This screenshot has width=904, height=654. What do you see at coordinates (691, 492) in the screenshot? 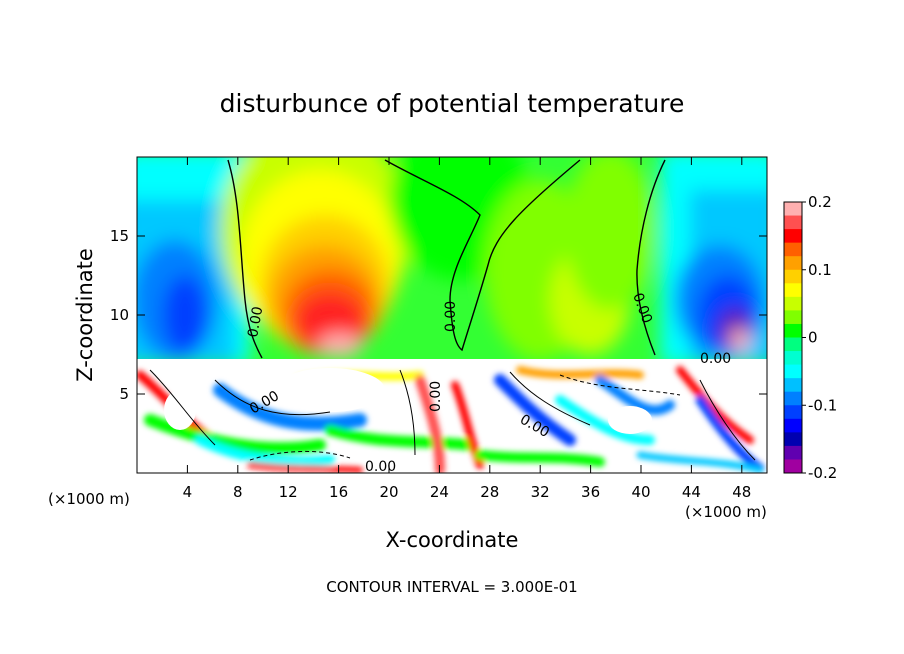
I see `x-tick-label: 44` at bounding box center [691, 492].